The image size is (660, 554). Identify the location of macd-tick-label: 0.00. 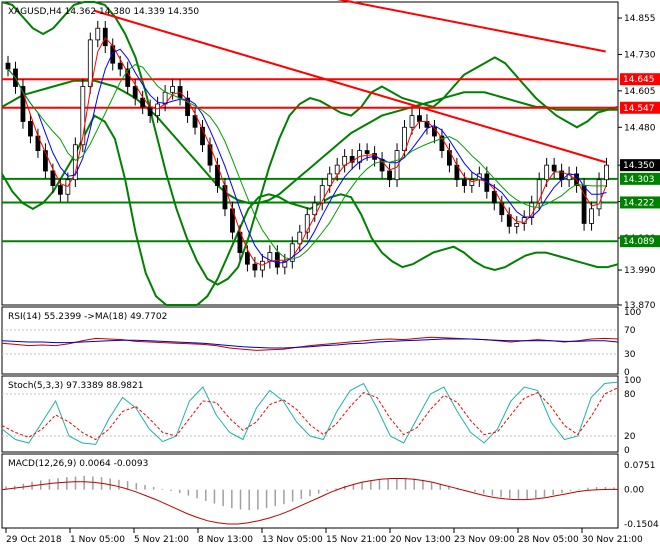
(634, 491).